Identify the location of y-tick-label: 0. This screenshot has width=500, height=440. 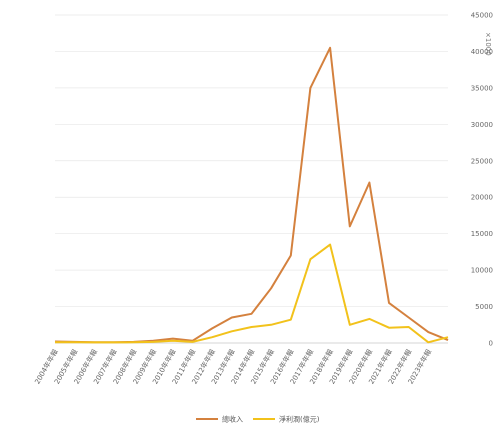
(491, 344).